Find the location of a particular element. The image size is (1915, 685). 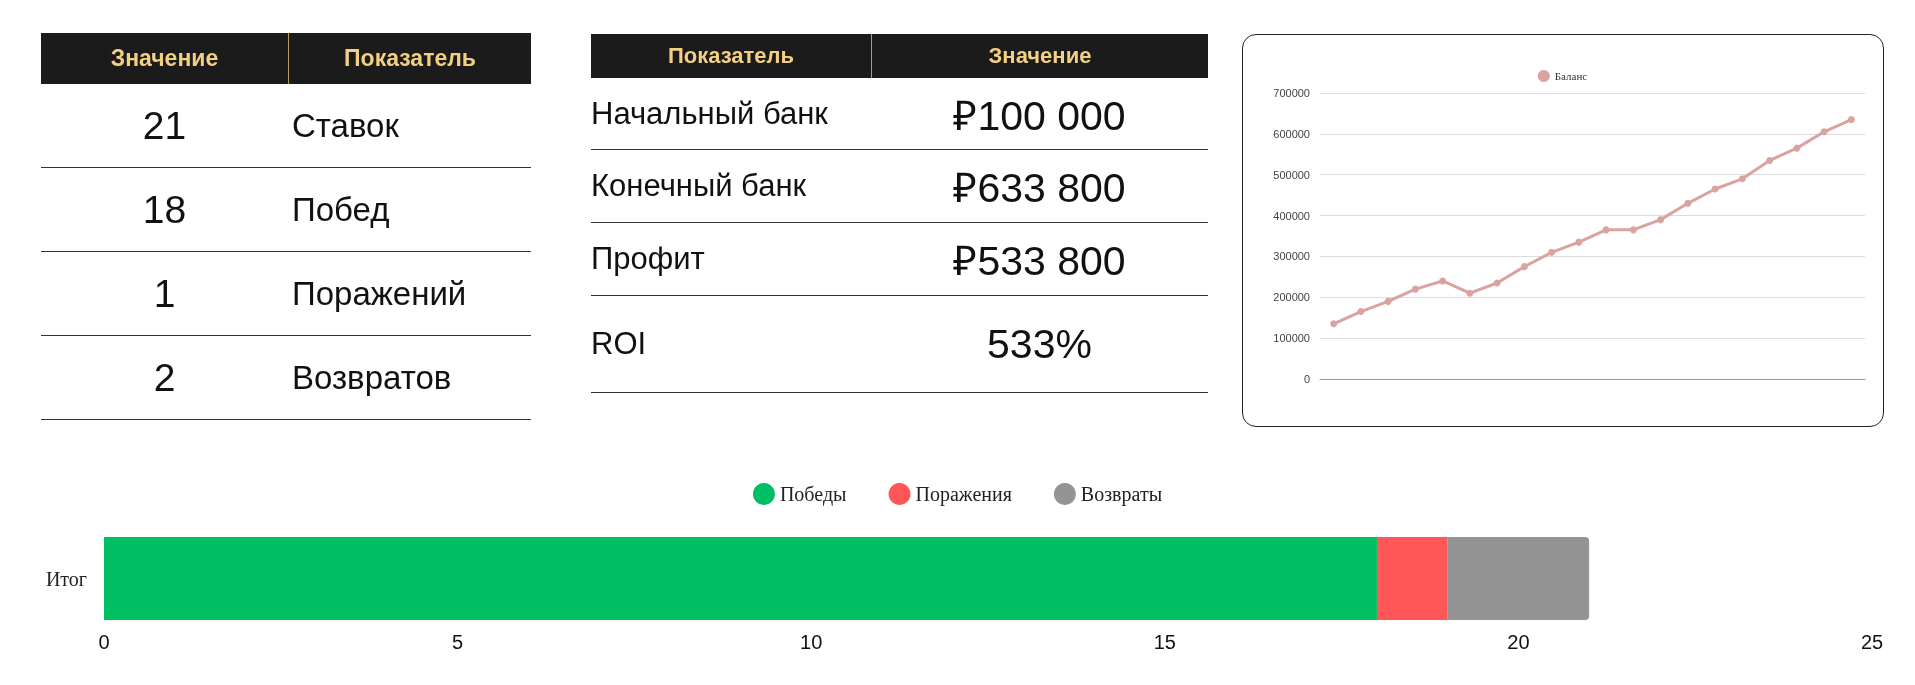

y-tick-label: 300000 is located at coordinates (1291, 256).